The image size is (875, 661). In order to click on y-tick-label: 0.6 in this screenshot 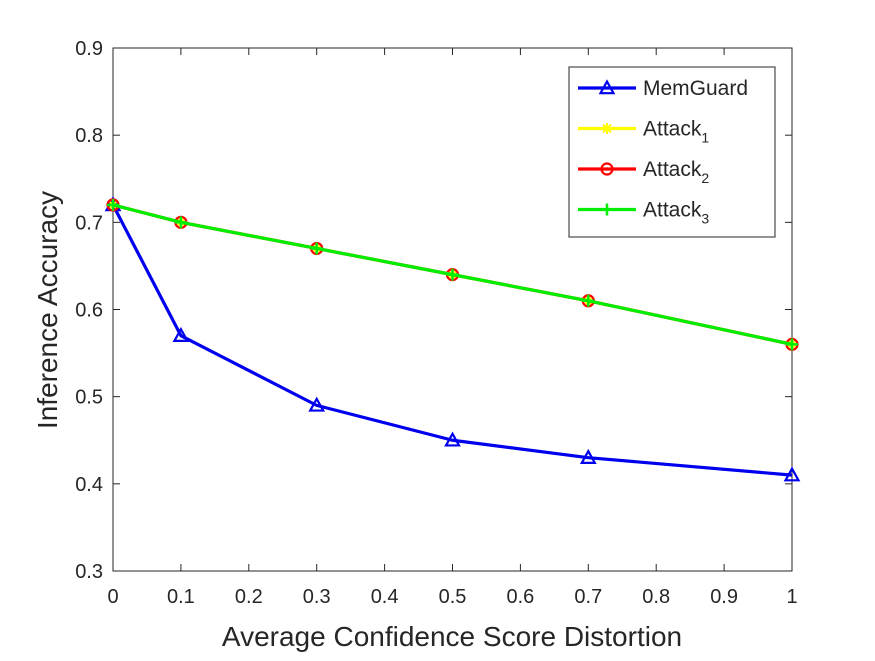, I will do `click(89, 311)`.